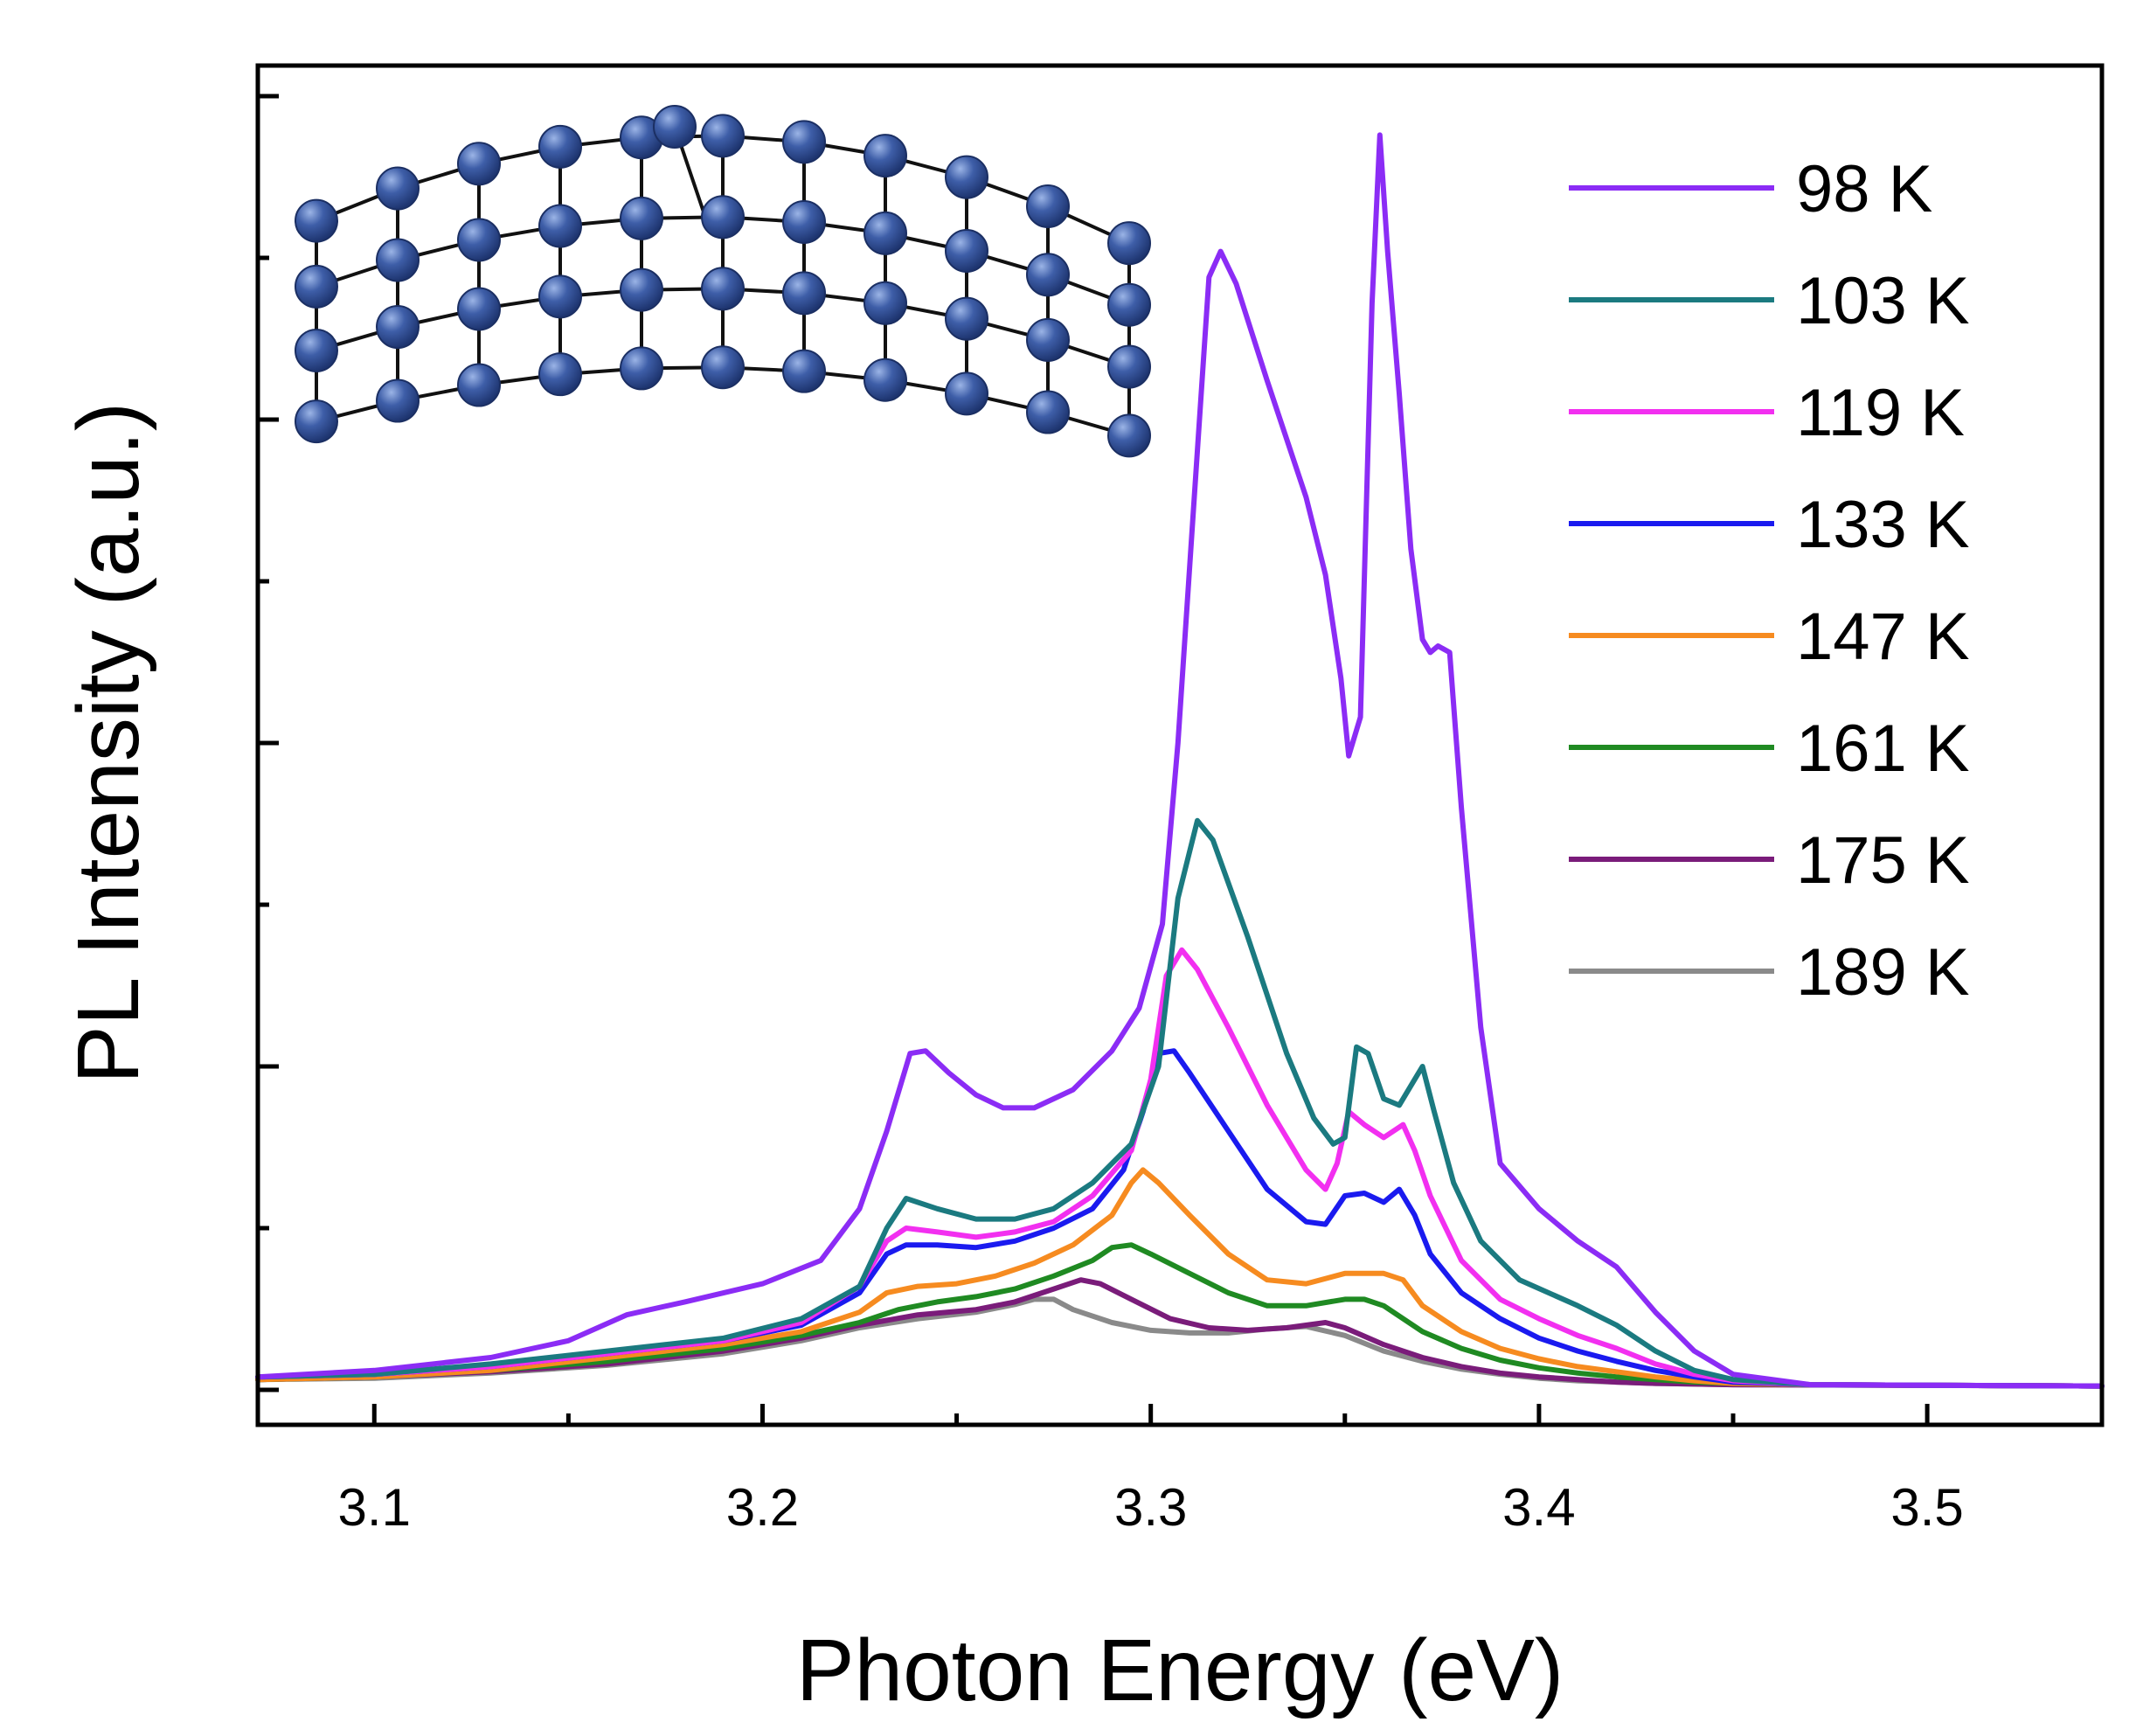 The width and height of the screenshot is (2143, 1736). I want to click on series-line-147-k, so click(1180, 1278).